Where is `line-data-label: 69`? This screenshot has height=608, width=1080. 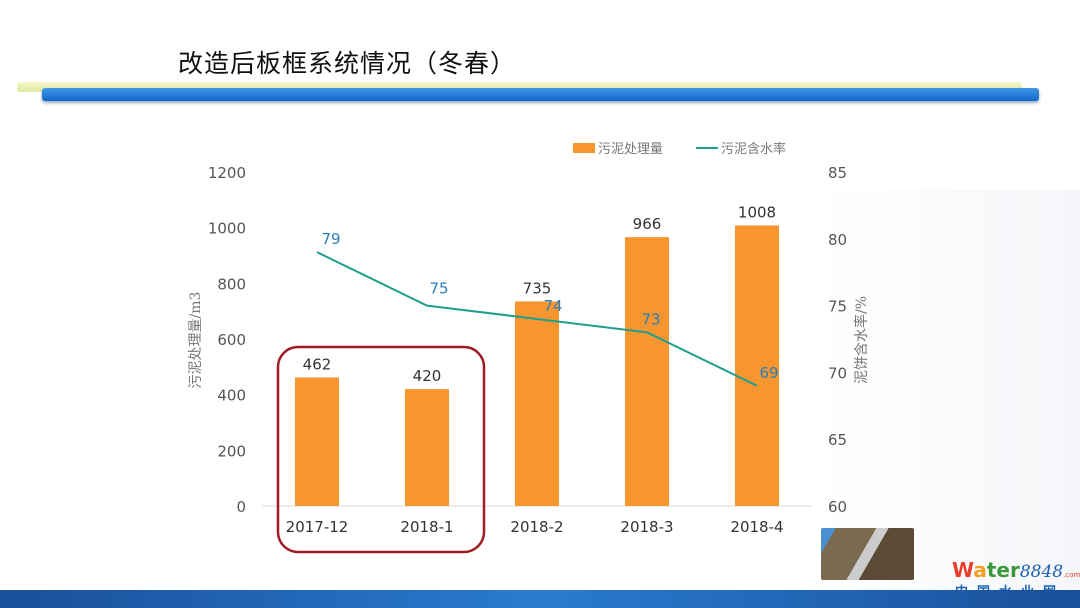
line-data-label: 69 is located at coordinates (768, 373).